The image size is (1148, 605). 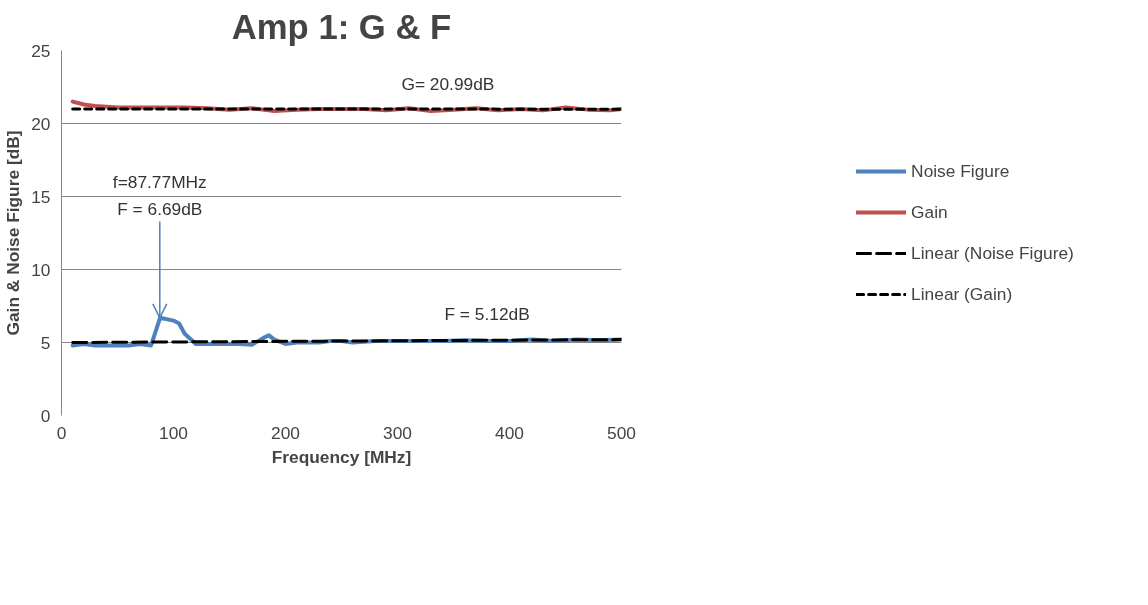 I want to click on annotation: f=87.77MHz F = 6.69dB, so click(x=159, y=195).